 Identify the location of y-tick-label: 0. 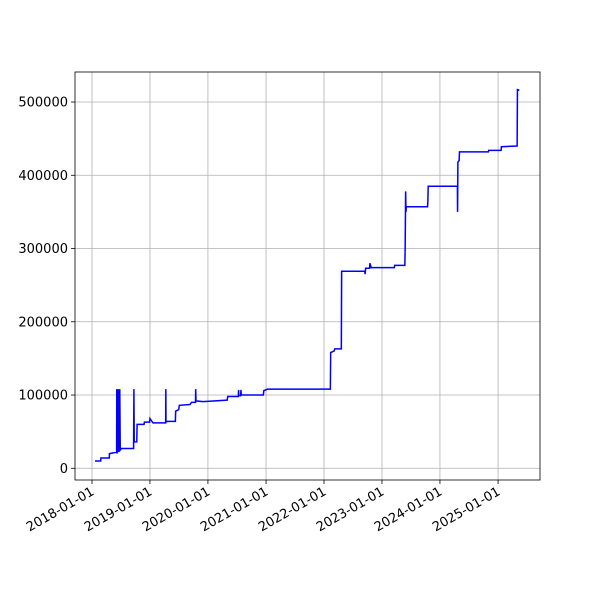
(64, 469).